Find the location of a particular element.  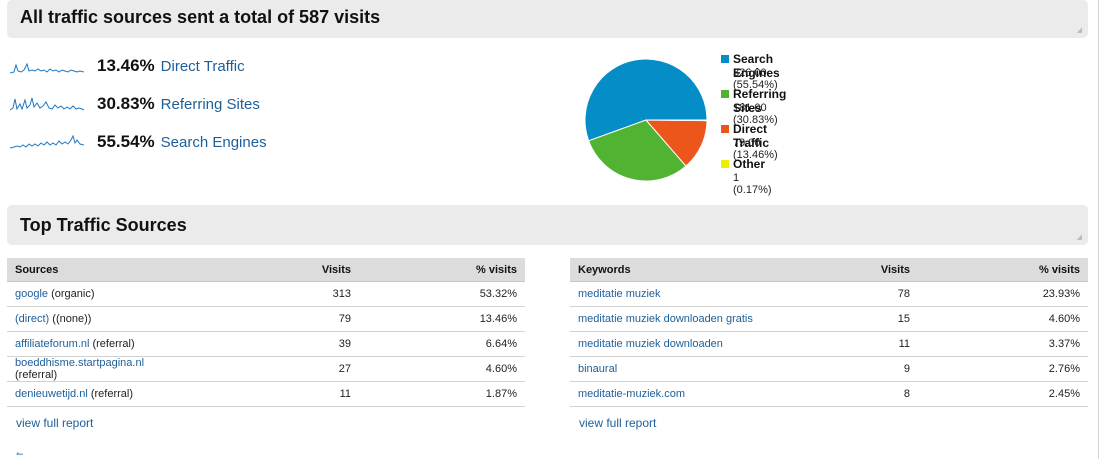

table-row: (direct) ((none)) 79 13.46% is located at coordinates (266, 319).